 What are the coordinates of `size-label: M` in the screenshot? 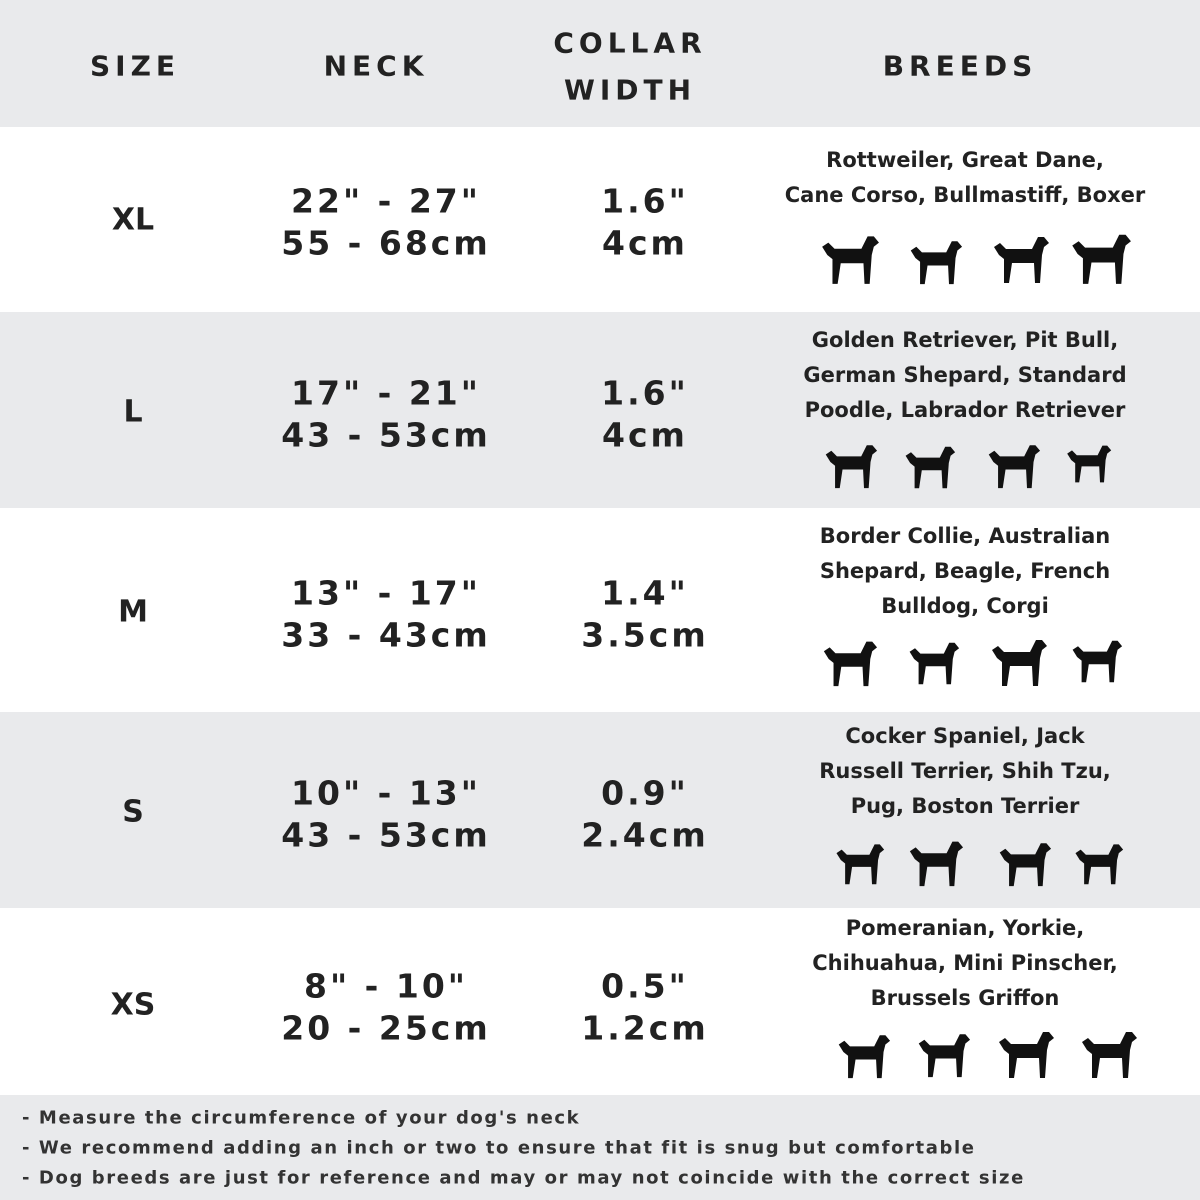 It's located at (133, 612).